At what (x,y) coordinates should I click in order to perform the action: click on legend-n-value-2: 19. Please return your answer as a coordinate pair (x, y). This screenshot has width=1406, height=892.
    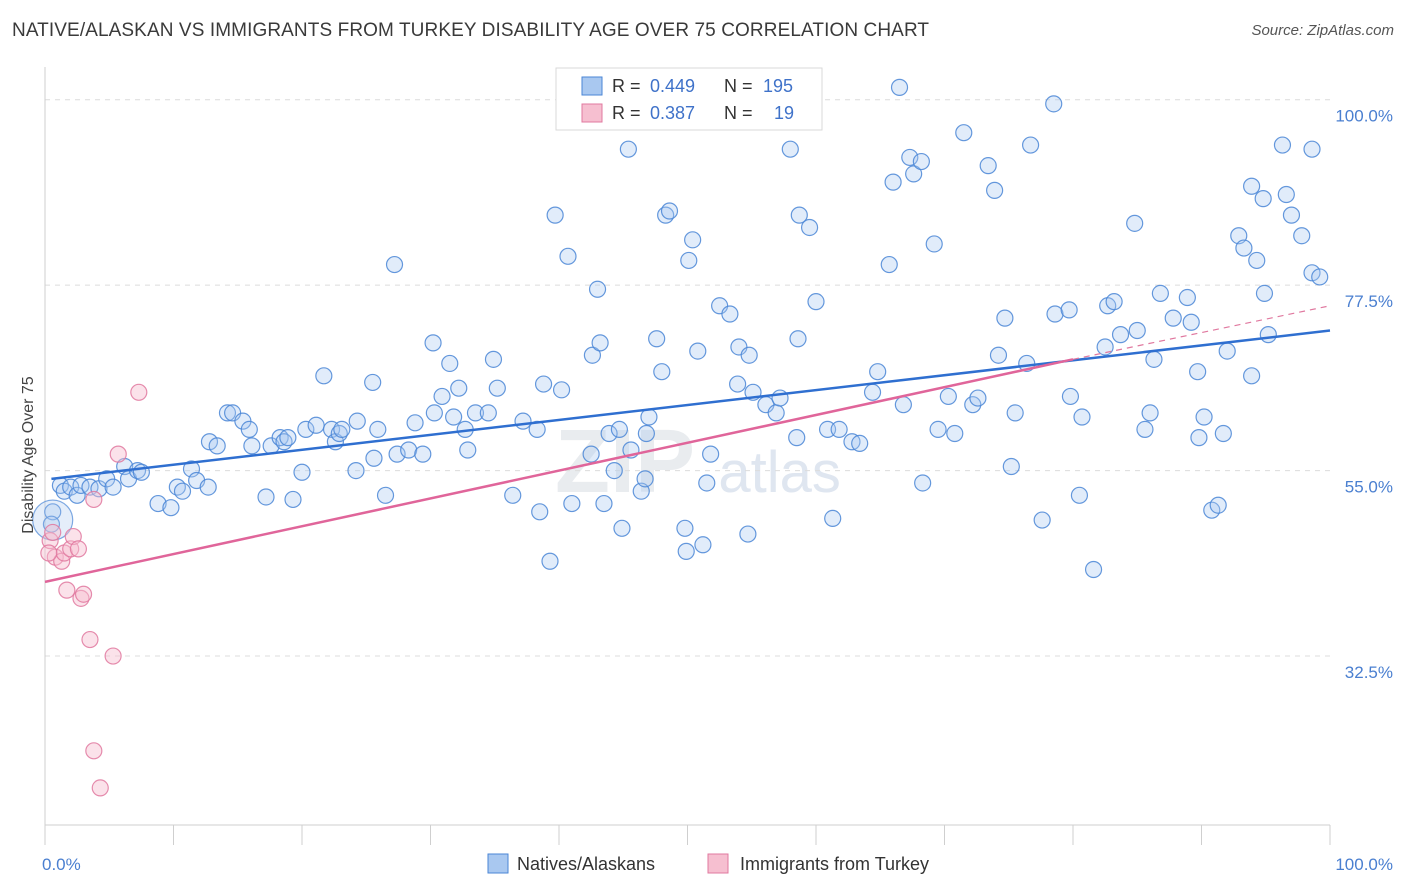
    Looking at the image, I should click on (784, 113).